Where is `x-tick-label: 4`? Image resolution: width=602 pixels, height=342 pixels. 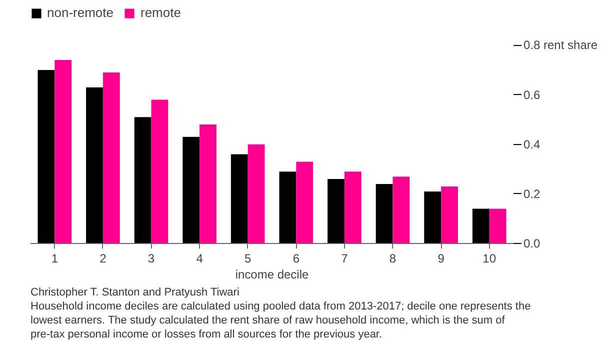 x-tick-label: 4 is located at coordinates (200, 259).